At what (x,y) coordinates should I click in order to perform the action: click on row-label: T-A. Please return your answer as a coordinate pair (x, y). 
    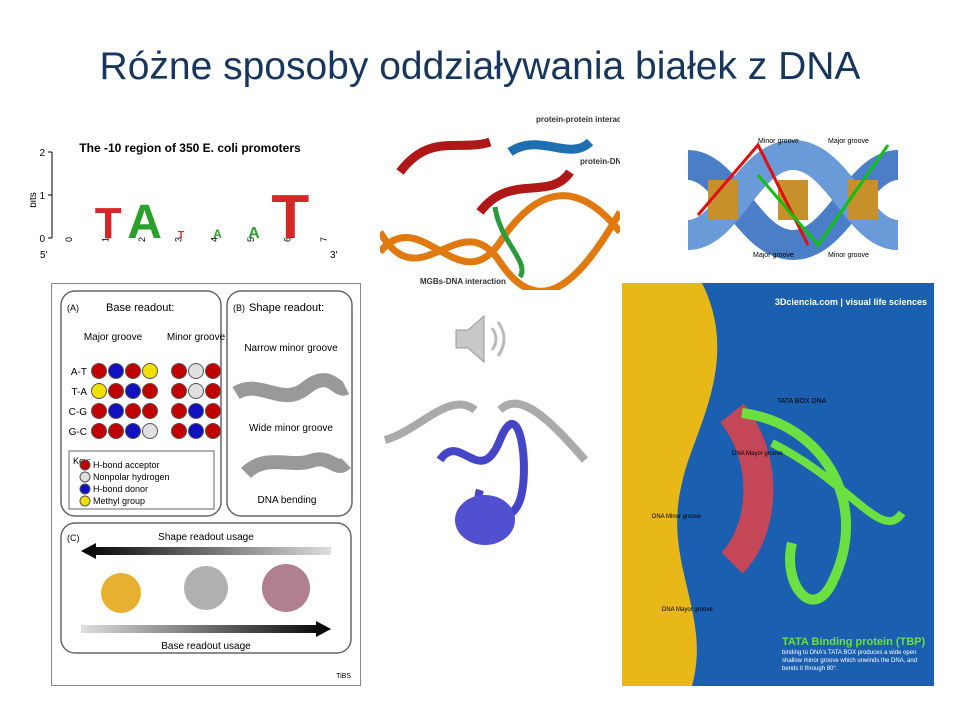
    Looking at the image, I should click on (79, 392).